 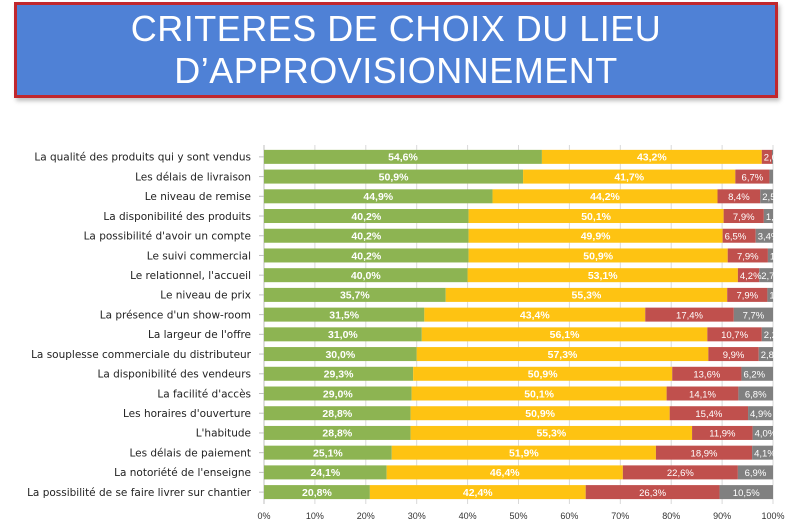 I want to click on data-label: 11,9%, so click(x=722, y=434).